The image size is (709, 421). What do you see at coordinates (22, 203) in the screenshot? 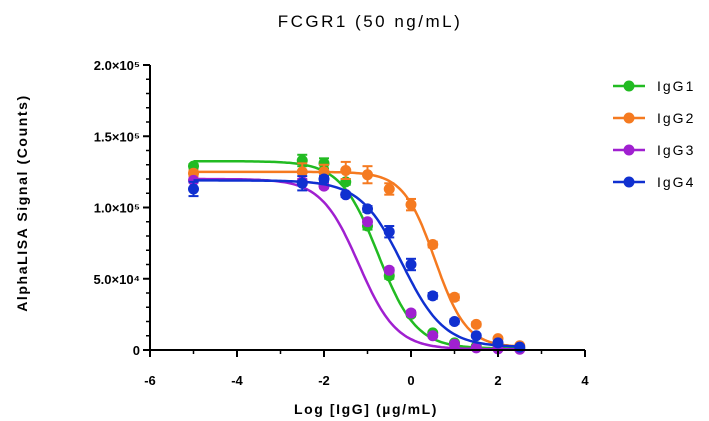
I see `y-axis-title: AlphaLISA Signal (Counts)` at bounding box center [22, 203].